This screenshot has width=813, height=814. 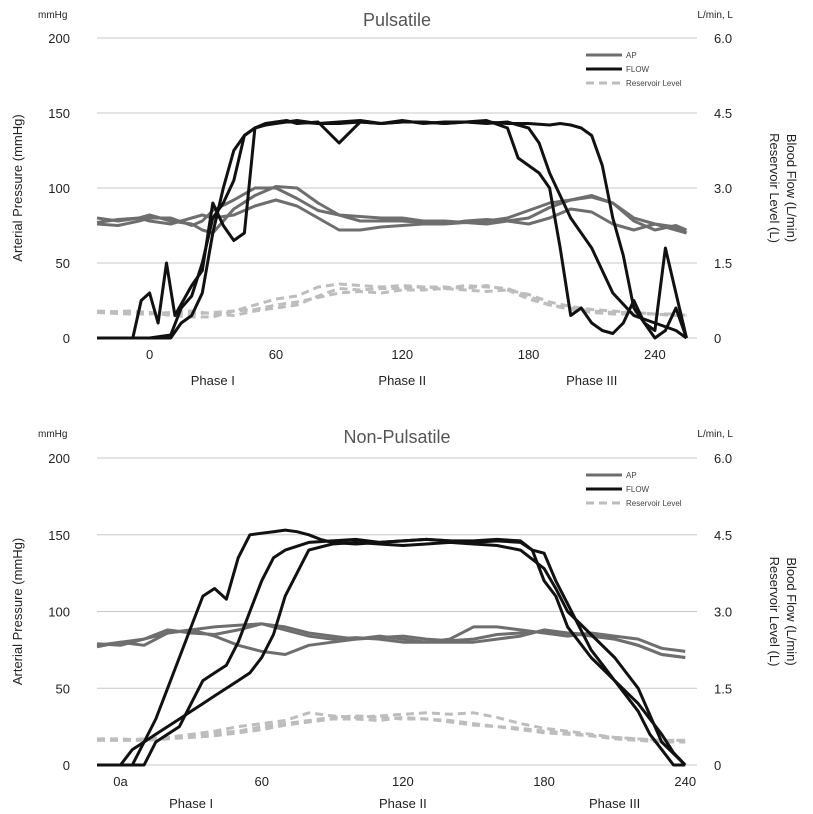 I want to click on x-tick-label: 0a, so click(x=120, y=781).